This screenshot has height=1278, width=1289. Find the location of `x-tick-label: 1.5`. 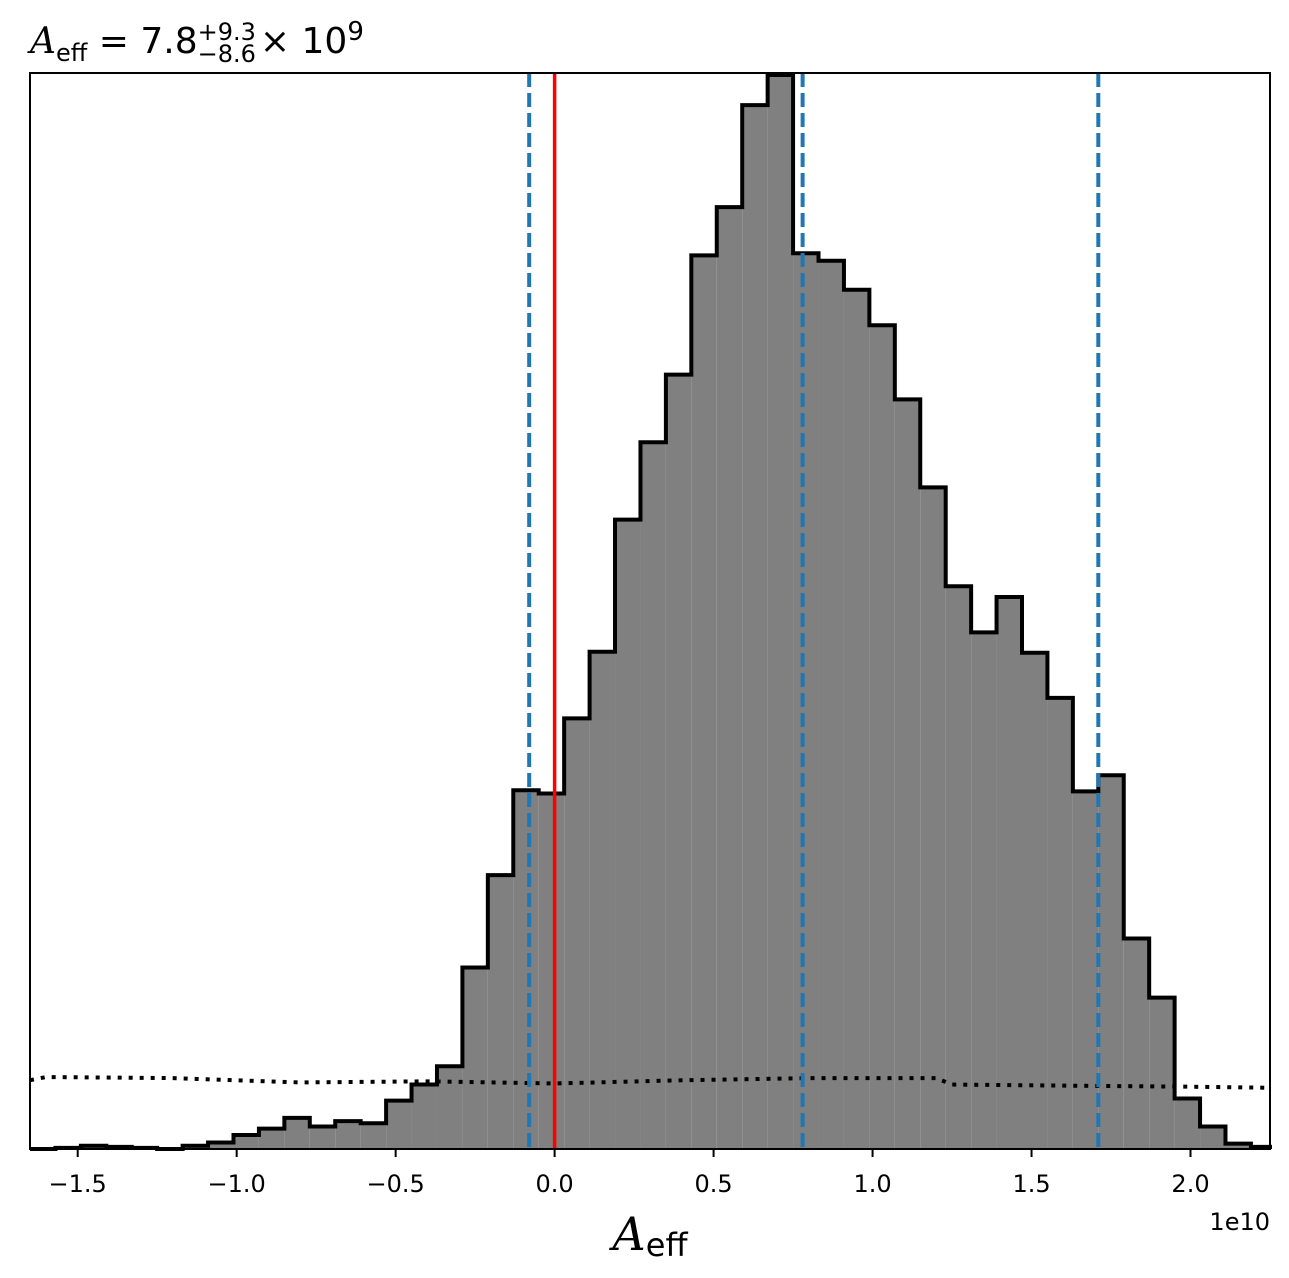

x-tick-label: 1.5 is located at coordinates (1031, 1184).